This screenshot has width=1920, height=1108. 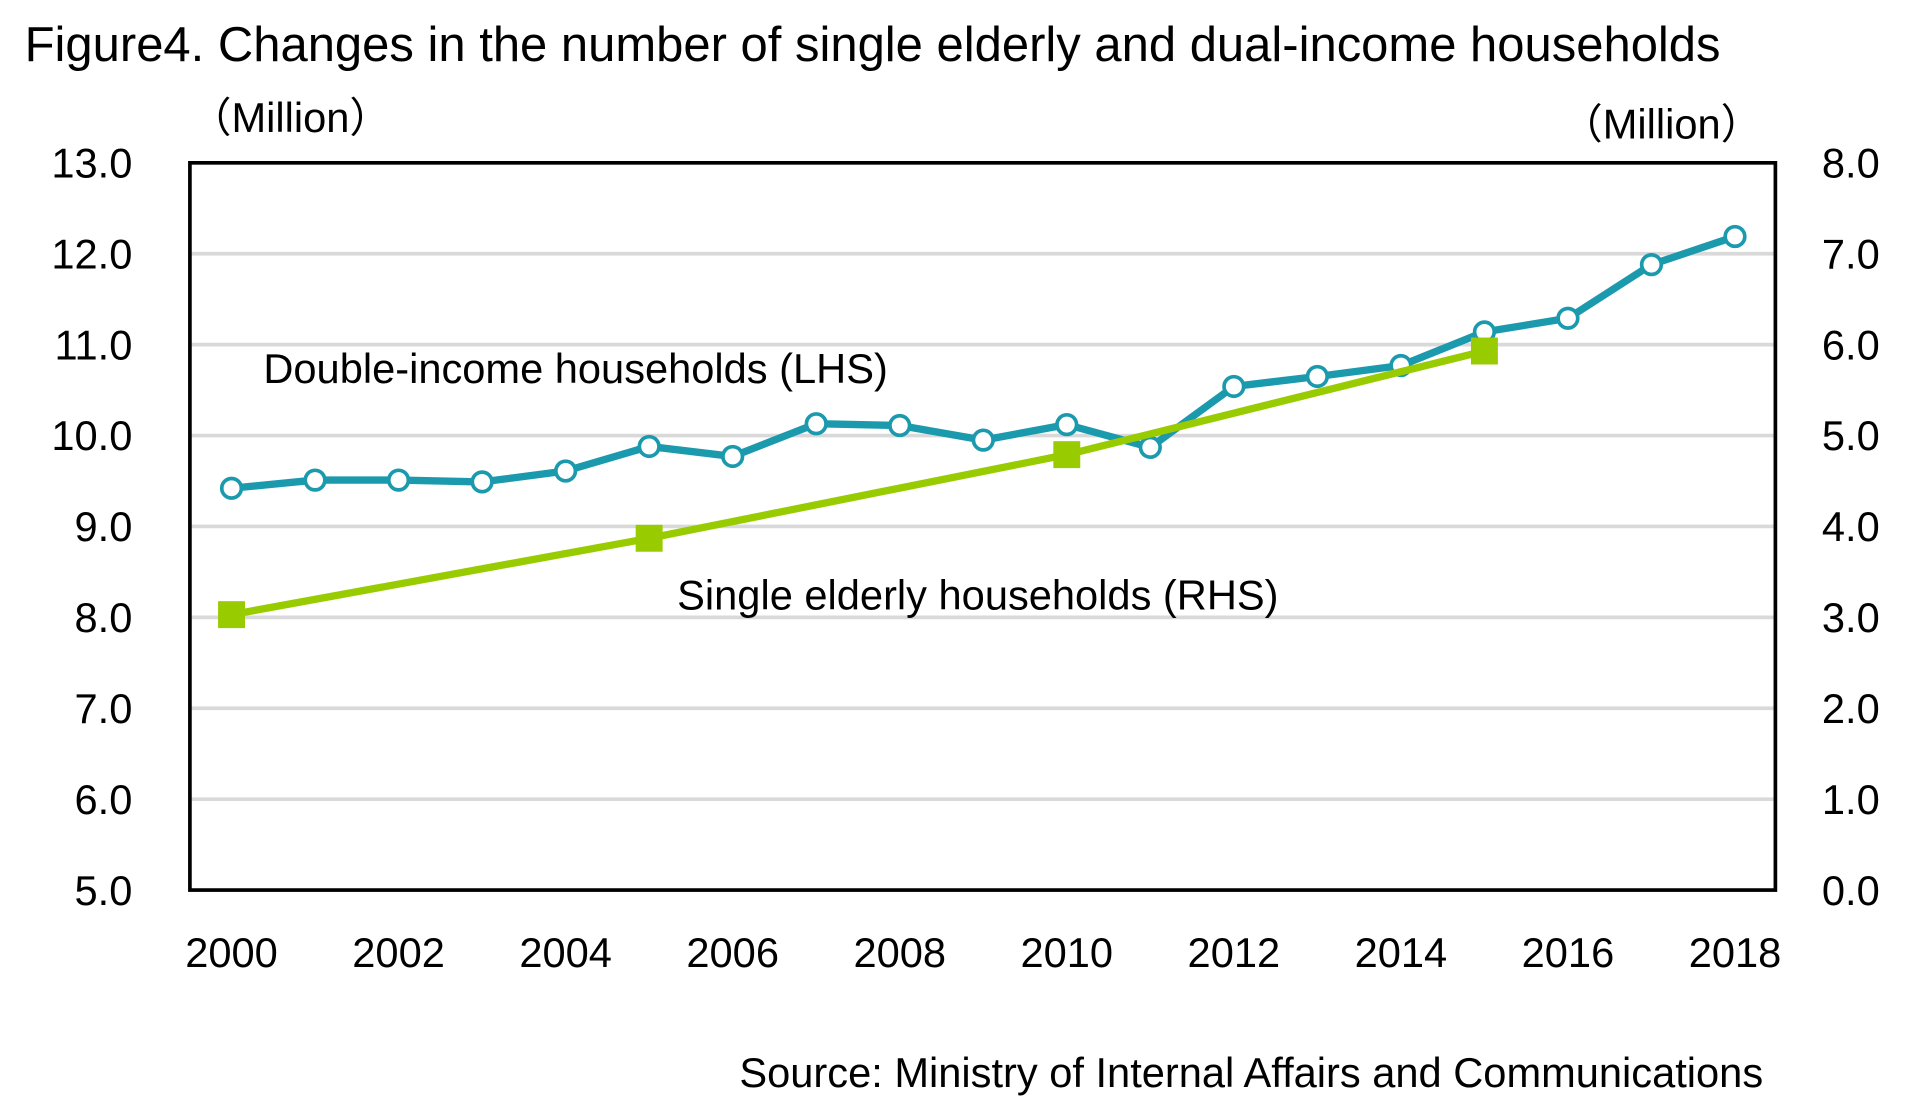 What do you see at coordinates (1851, 708) in the screenshot?
I see `y-right-tick-label: 2.0` at bounding box center [1851, 708].